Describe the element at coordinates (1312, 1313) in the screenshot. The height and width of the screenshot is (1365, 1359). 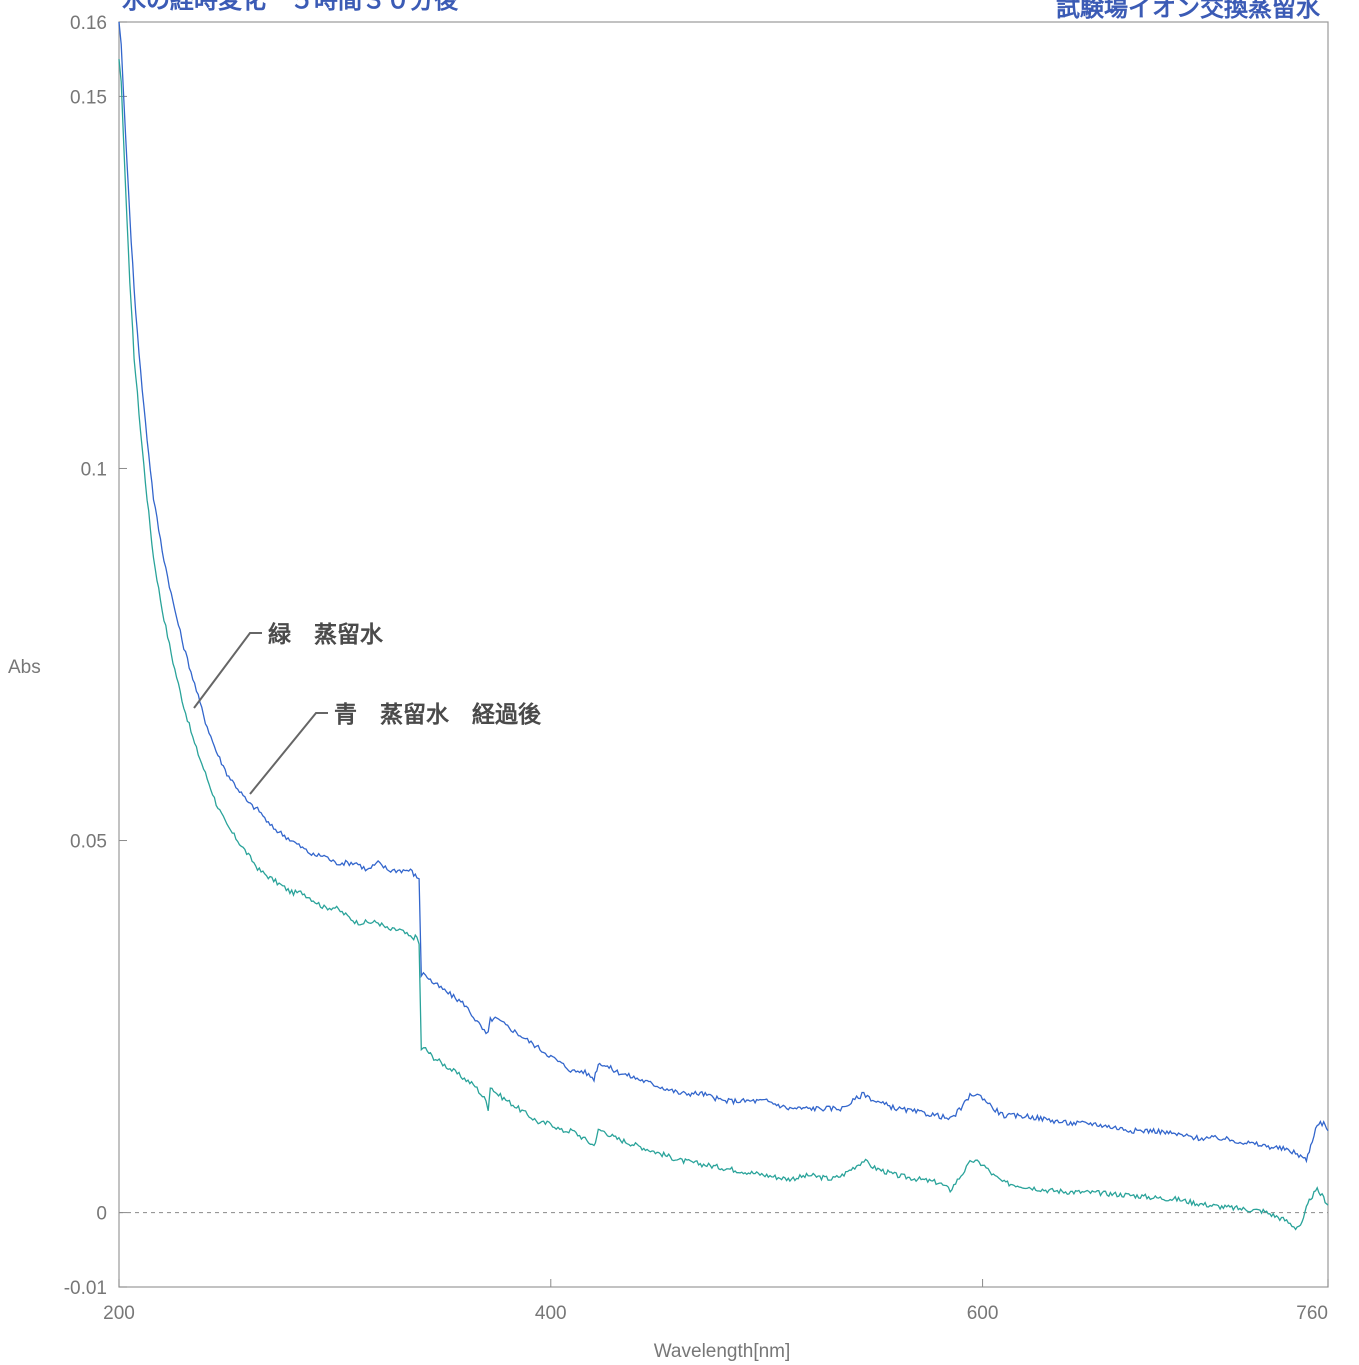
I see `x-tick-label: 760` at that location.